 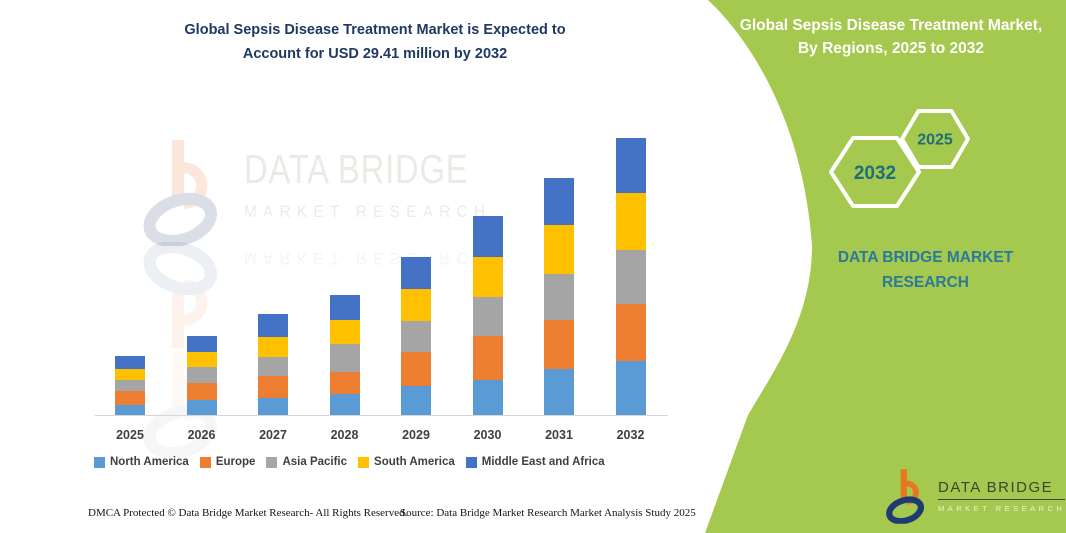 I want to click on legend-item-middle-east-and-africa: Middle East and Africa, so click(x=535, y=462).